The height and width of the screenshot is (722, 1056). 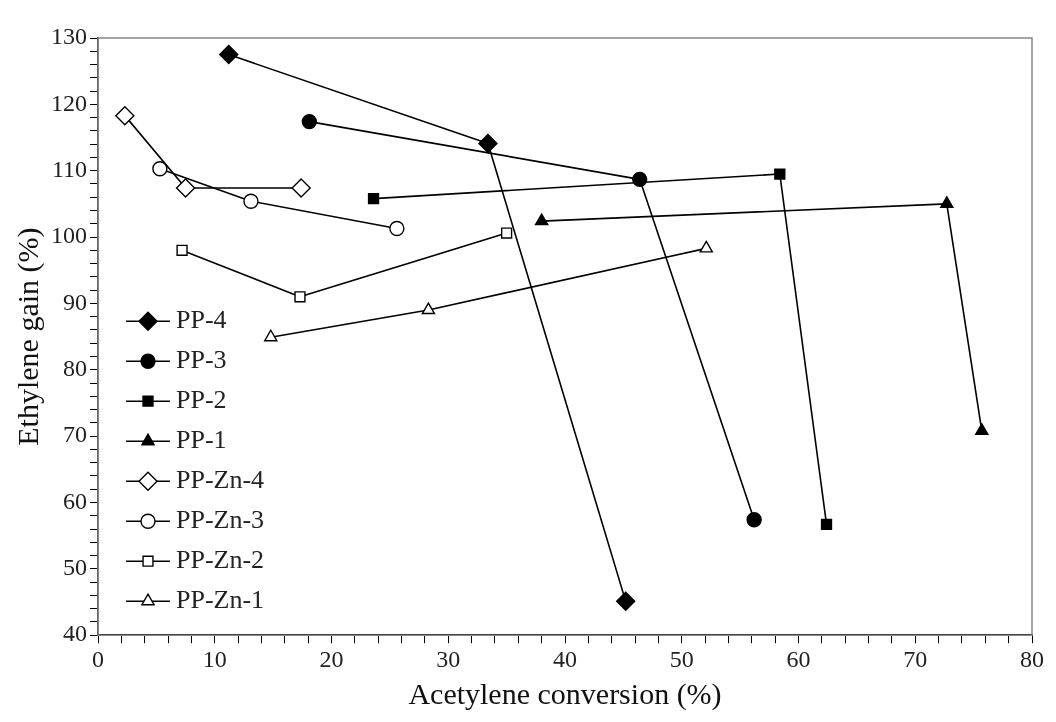 I want to click on y-tick-label: 110, so click(x=69, y=169).